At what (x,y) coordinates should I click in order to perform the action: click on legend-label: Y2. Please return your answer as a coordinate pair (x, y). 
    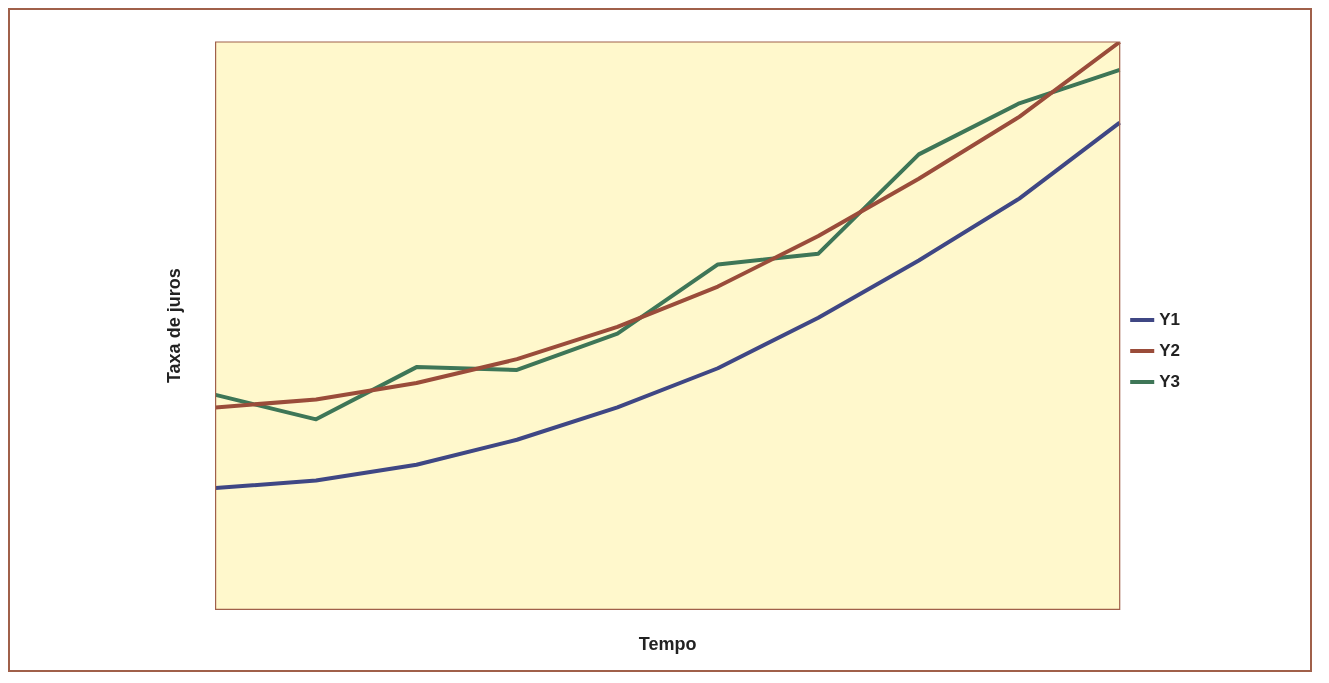
    Looking at the image, I should click on (1169, 350).